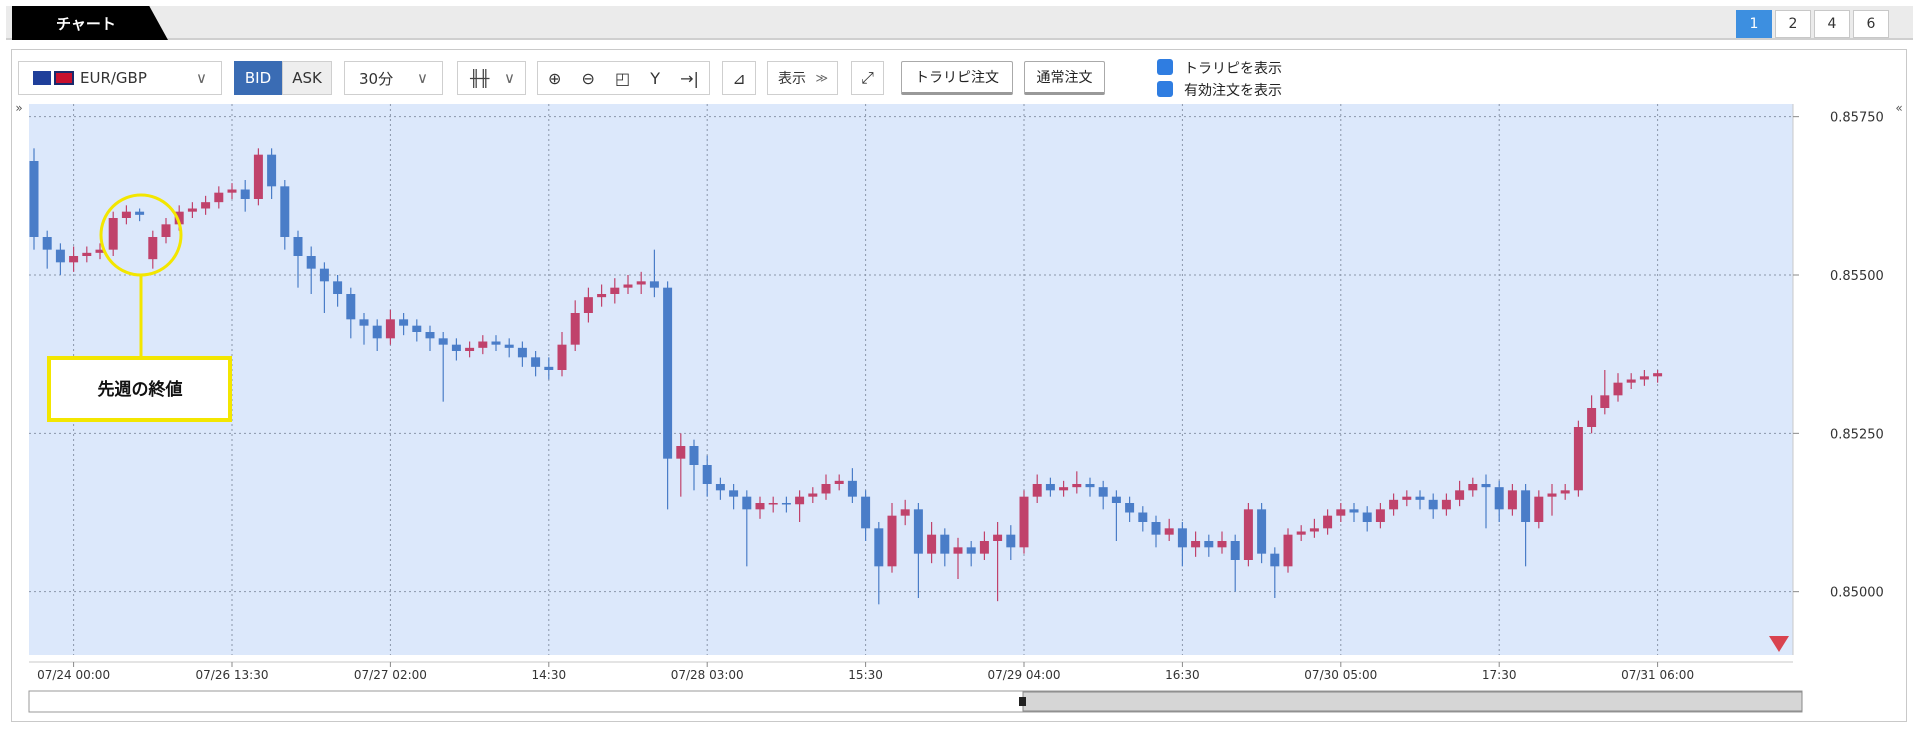  What do you see at coordinates (957, 78) in the screenshot?
I see `trarepi-order-button: トラリピ注文` at bounding box center [957, 78].